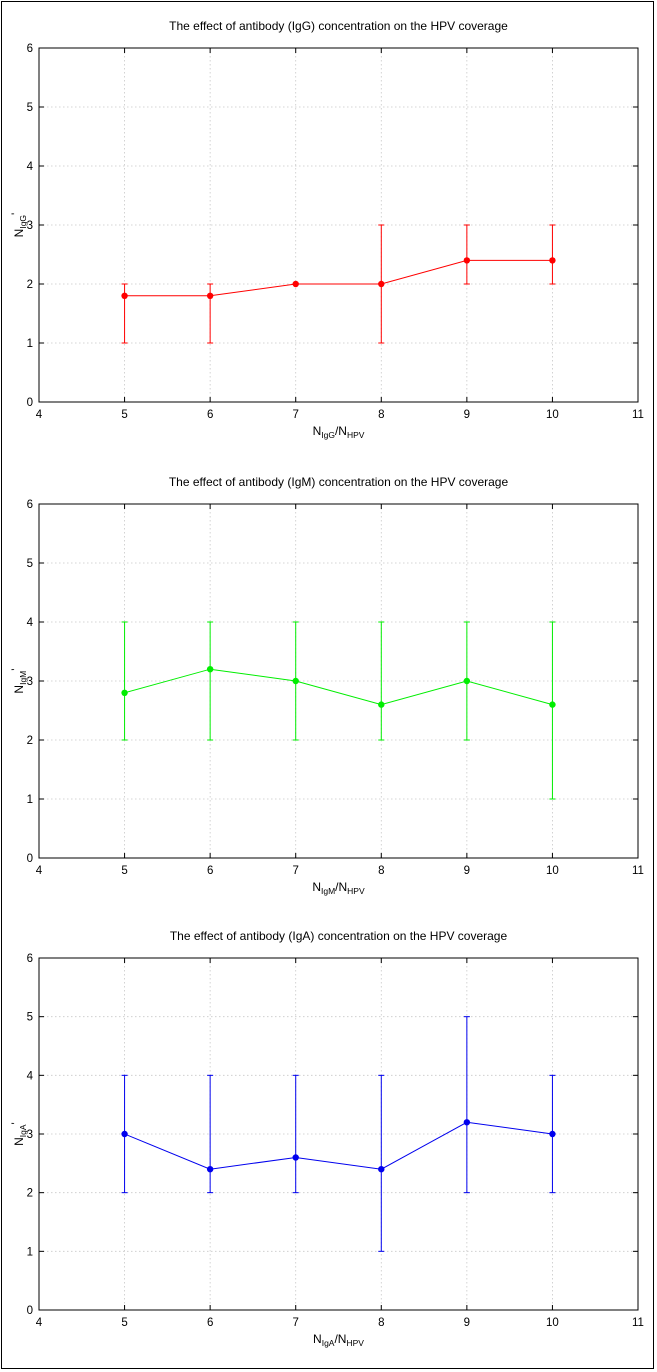 The width and height of the screenshot is (657, 1372). What do you see at coordinates (23, 678) in the screenshot?
I see `y-label-sub: IgM` at bounding box center [23, 678].